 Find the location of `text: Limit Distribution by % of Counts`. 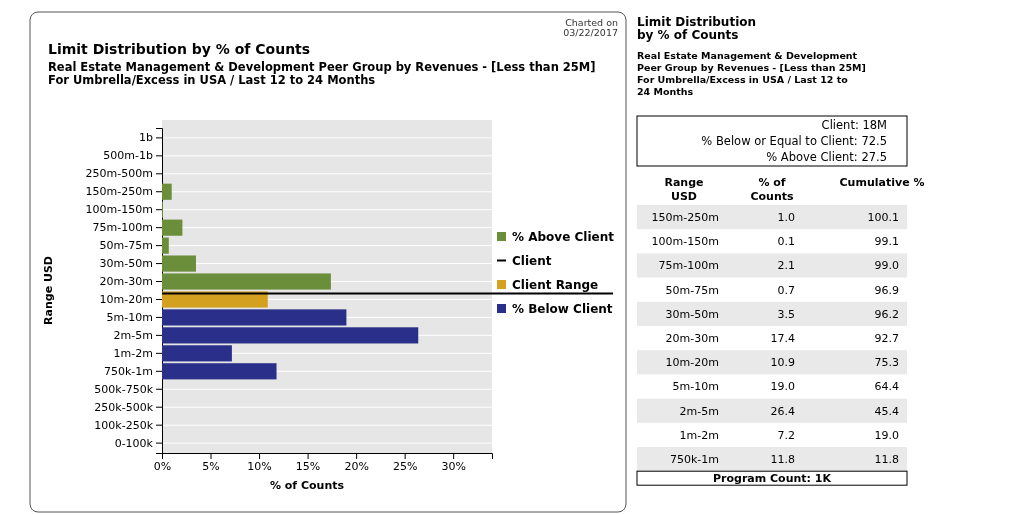

text: Limit Distribution by % of Counts is located at coordinates (697, 28).